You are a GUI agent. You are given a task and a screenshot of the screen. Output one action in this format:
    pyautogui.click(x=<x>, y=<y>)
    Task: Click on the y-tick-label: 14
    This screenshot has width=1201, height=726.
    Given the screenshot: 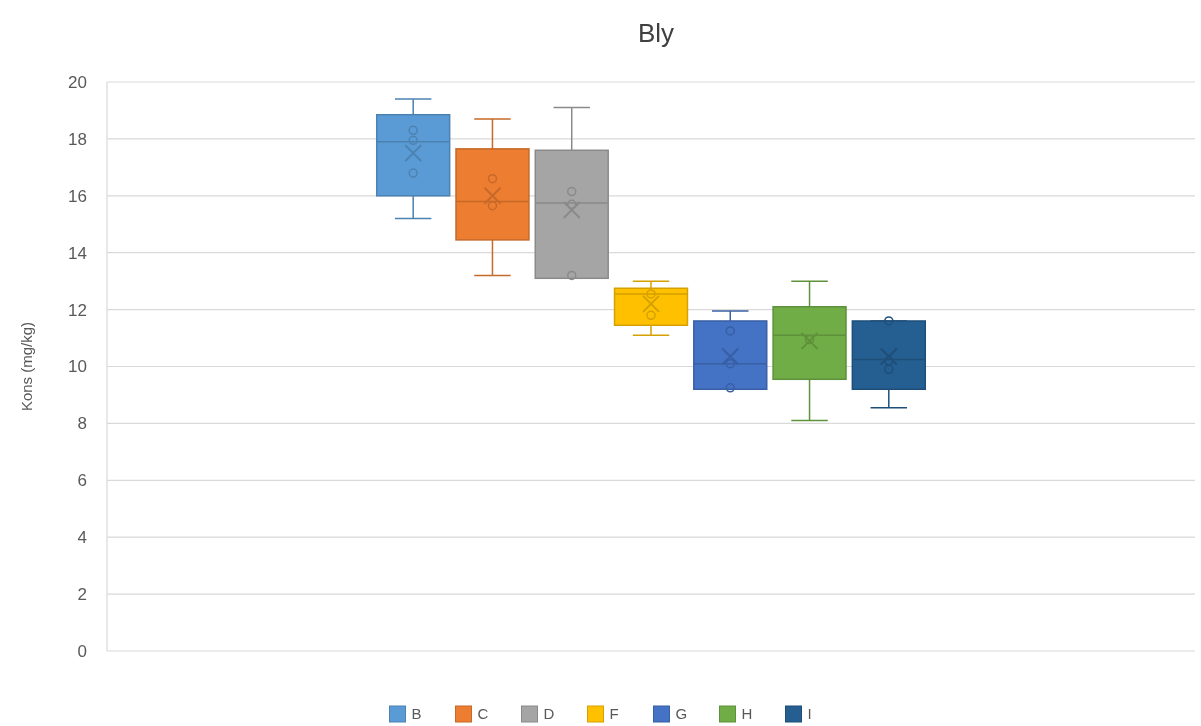 What is the action you would take?
    pyautogui.click(x=77, y=253)
    